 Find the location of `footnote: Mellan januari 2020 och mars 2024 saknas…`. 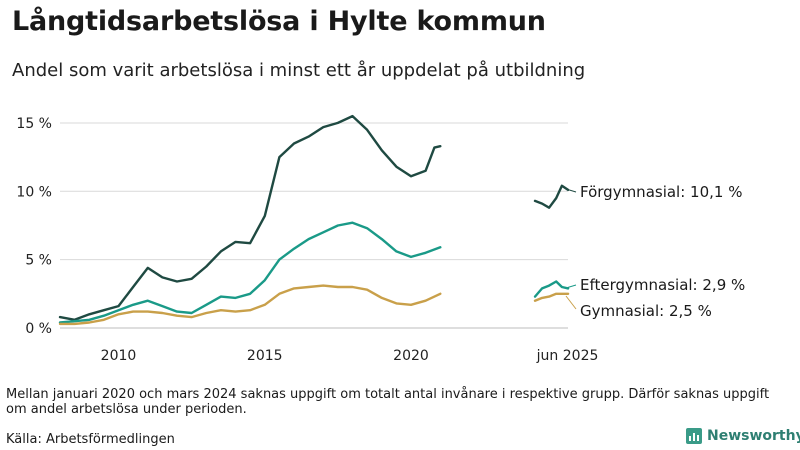

footnote: Mellan januari 2020 och mars 2024 saknas… is located at coordinates (388, 402).